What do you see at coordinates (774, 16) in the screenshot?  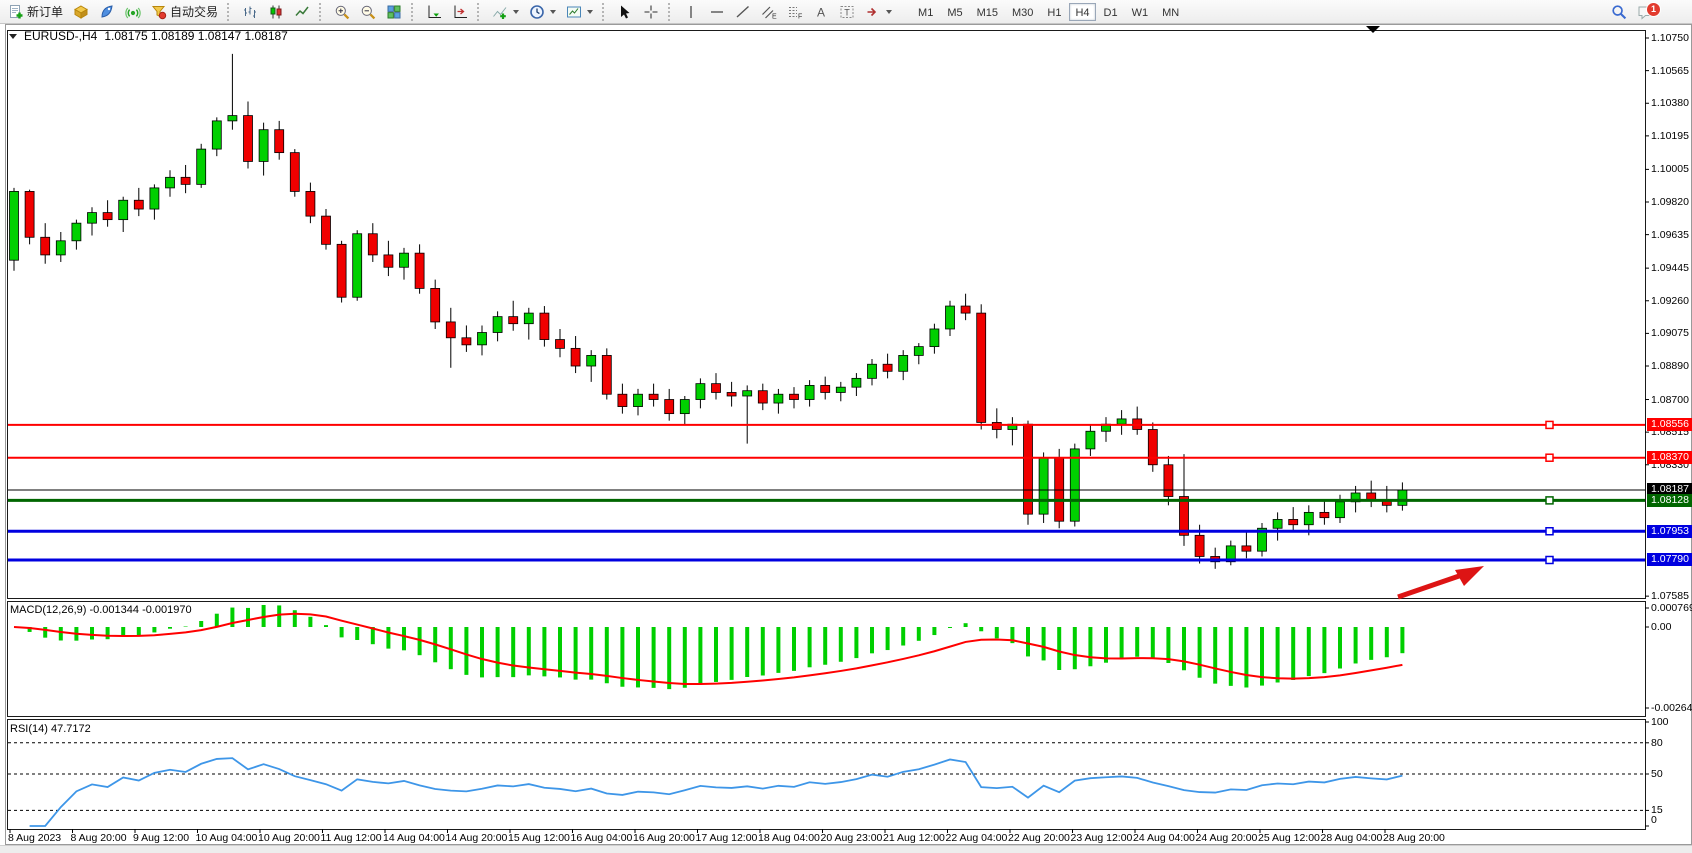 I see `svg-text: E` at bounding box center [774, 16].